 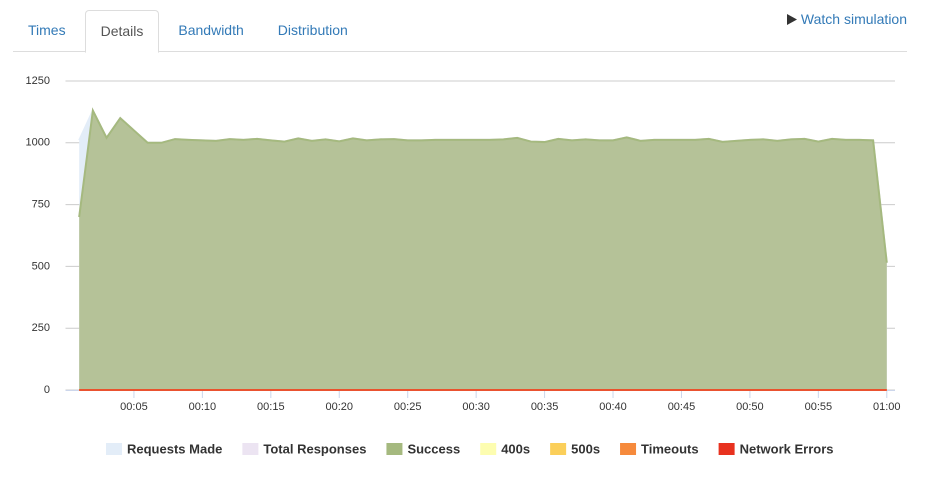 What do you see at coordinates (433, 448) in the screenshot?
I see `legend-label: Success` at bounding box center [433, 448].